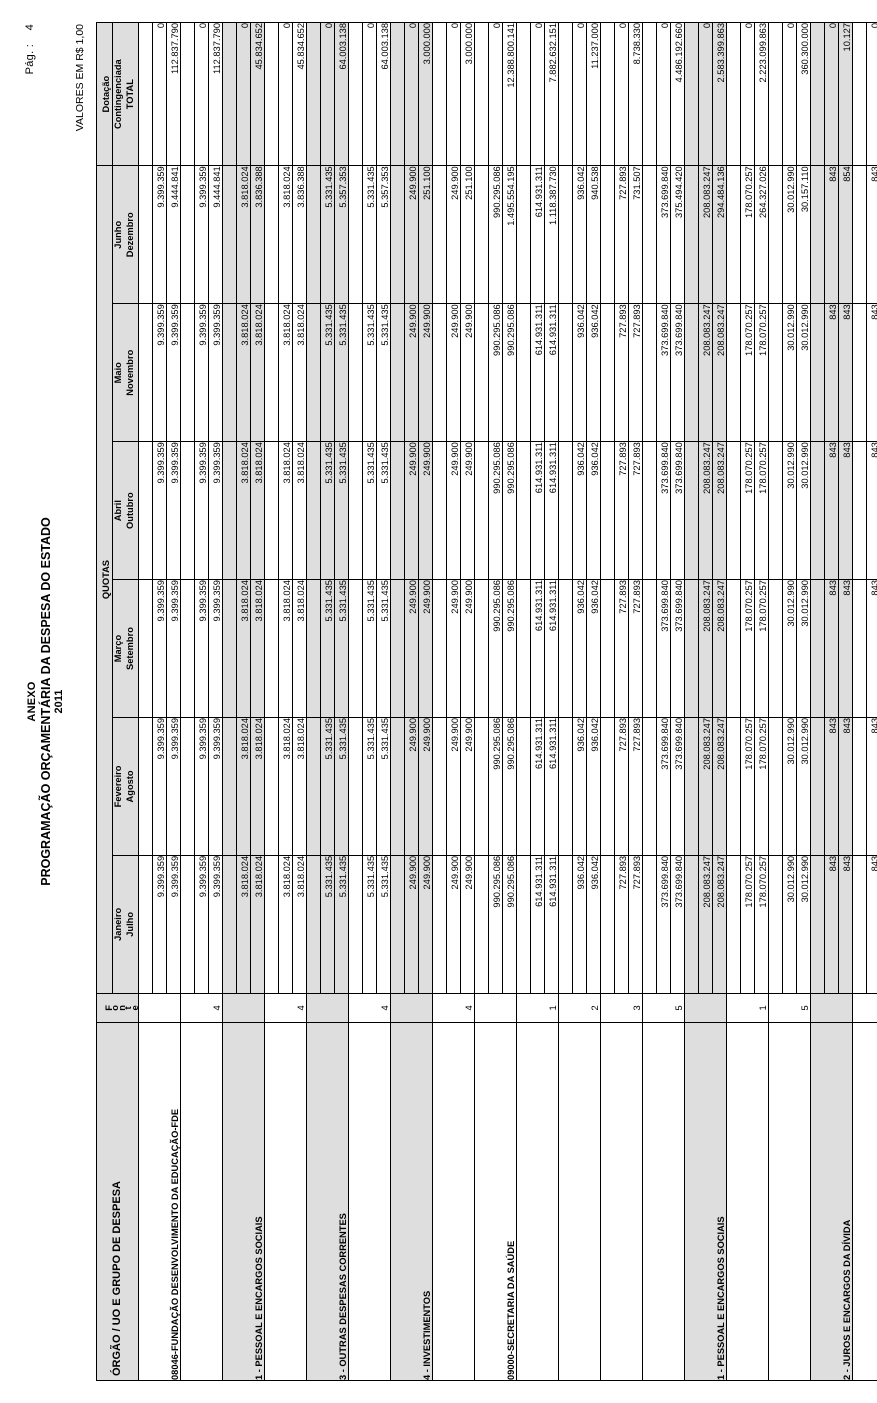  What do you see at coordinates (341, 648) in the screenshot?
I see `cell-month-3-bottom: 5.331.435` at bounding box center [341, 648].